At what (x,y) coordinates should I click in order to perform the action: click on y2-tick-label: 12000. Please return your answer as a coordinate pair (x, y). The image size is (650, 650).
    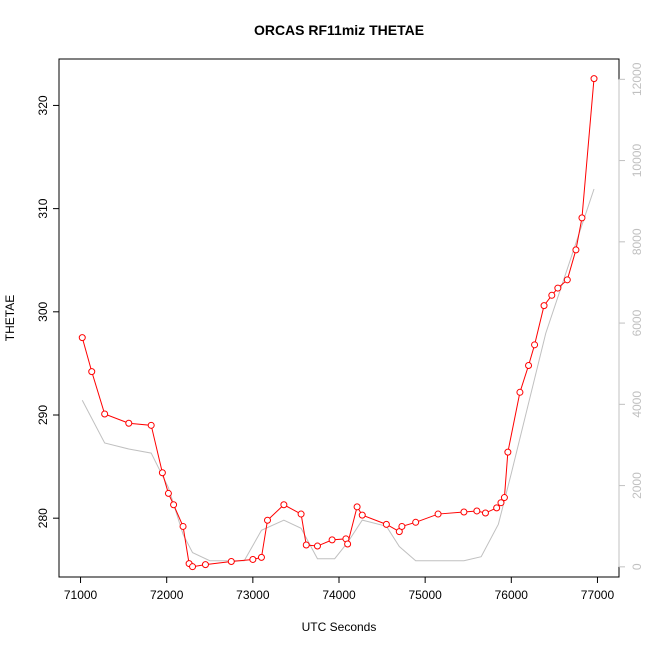
    Looking at the image, I should click on (637, 79).